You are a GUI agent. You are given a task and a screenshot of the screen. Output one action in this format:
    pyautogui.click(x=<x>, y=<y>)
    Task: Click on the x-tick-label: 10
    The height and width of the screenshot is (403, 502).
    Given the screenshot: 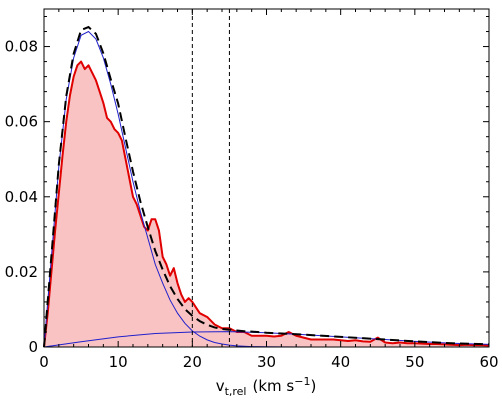 What is the action you would take?
    pyautogui.click(x=118, y=362)
    